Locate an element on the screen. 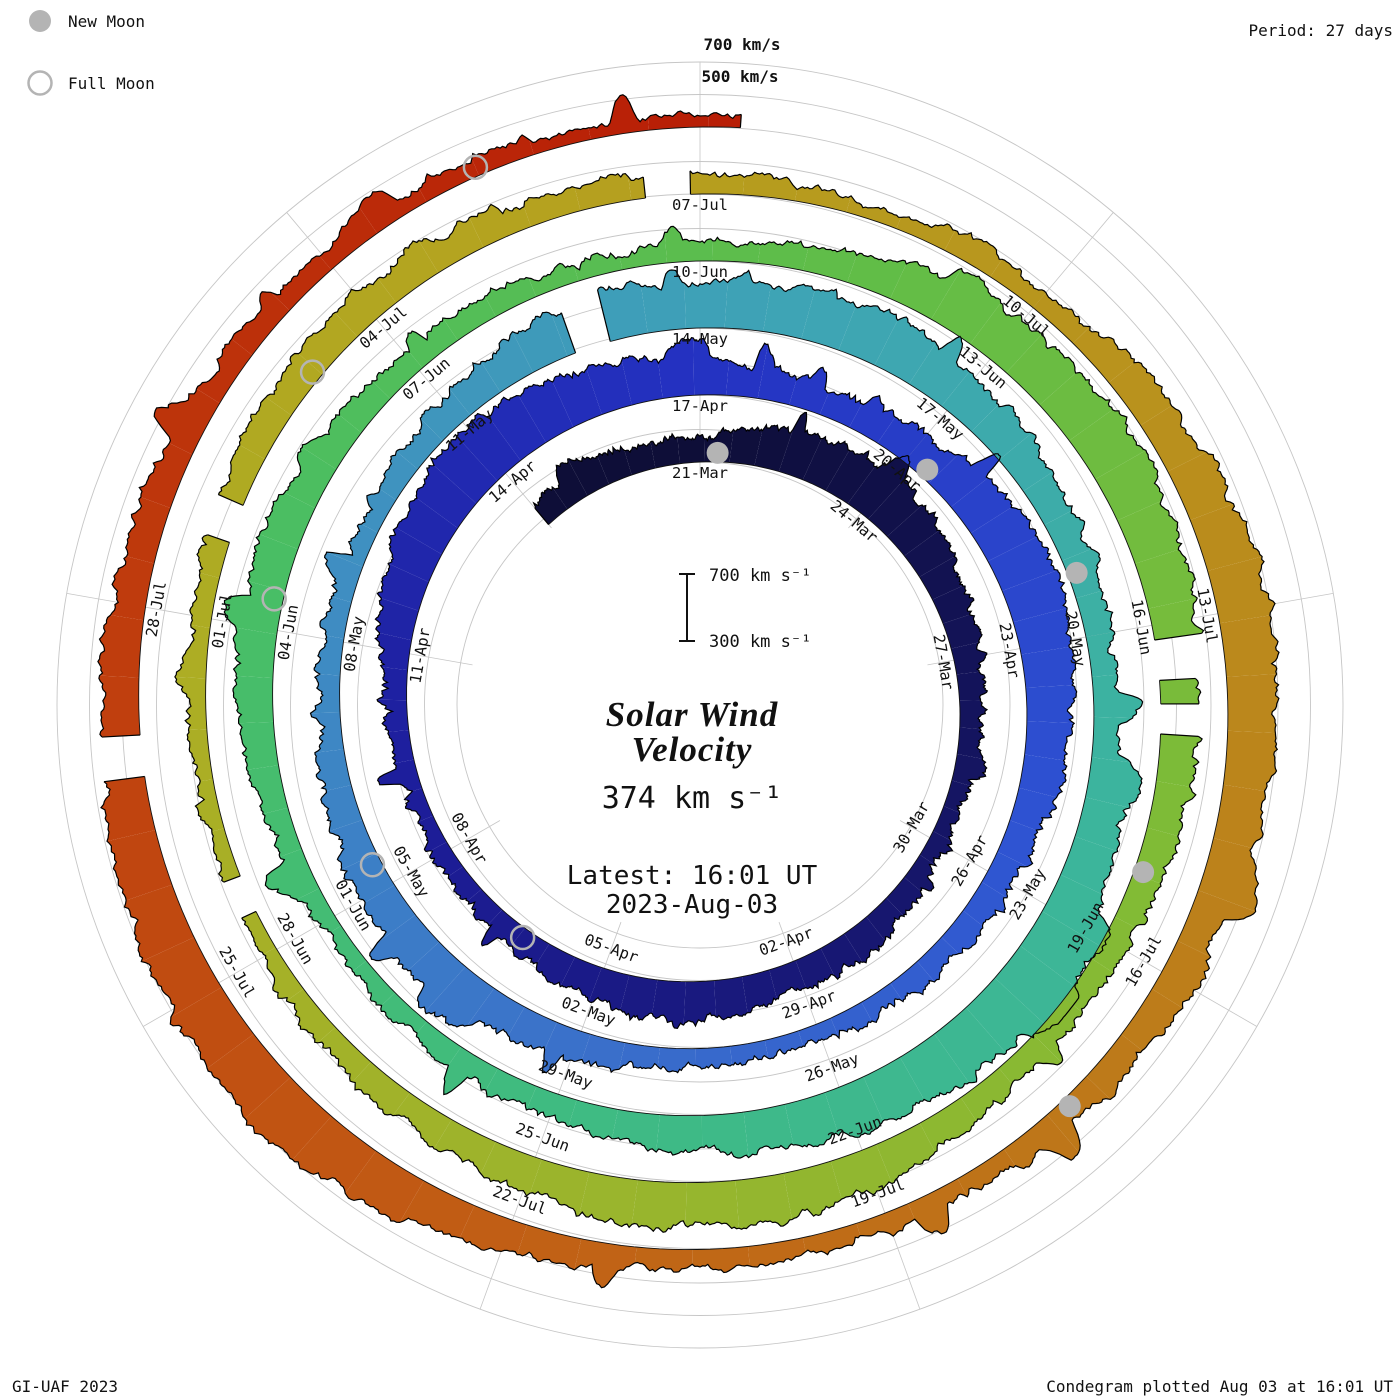 The height and width of the screenshot is (1400, 1400). date-label: 25-Jun is located at coordinates (542, 1137).